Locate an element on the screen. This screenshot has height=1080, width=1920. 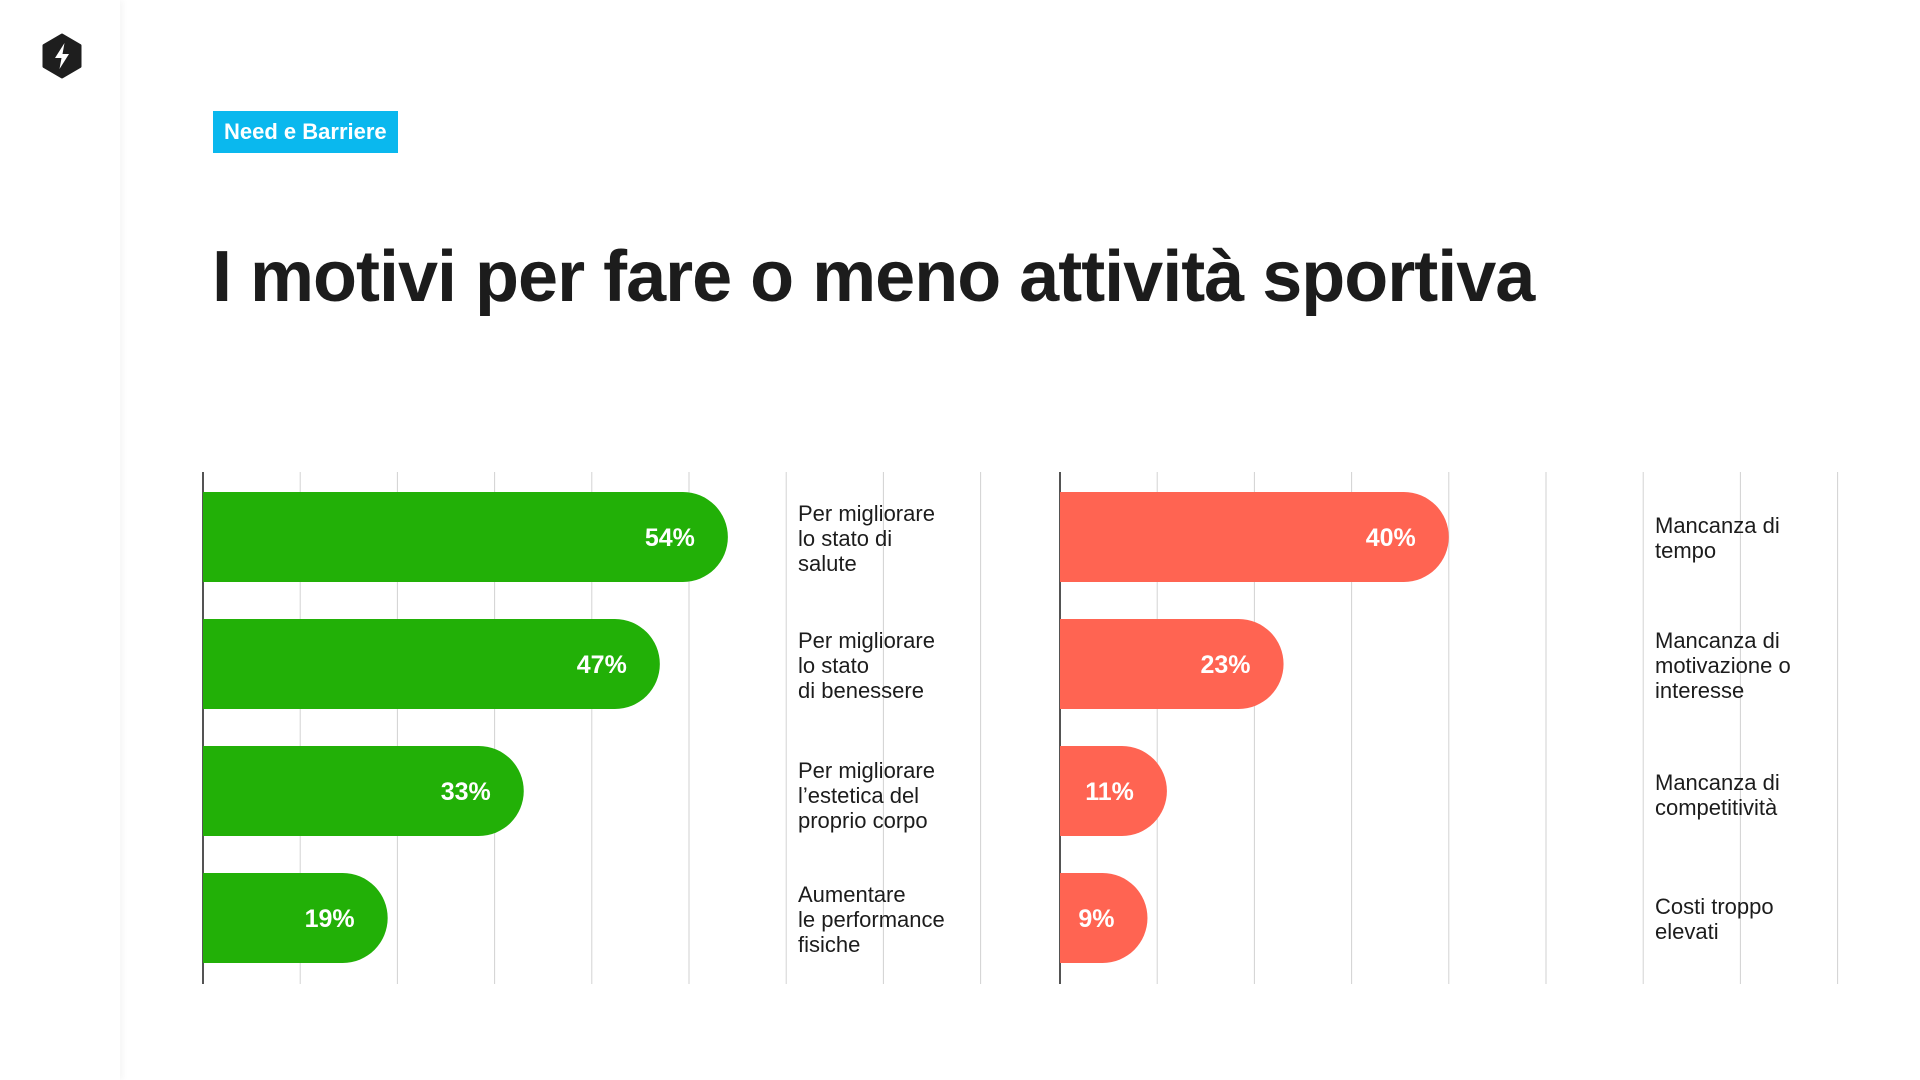
sidebar is located at coordinates (60, 540).